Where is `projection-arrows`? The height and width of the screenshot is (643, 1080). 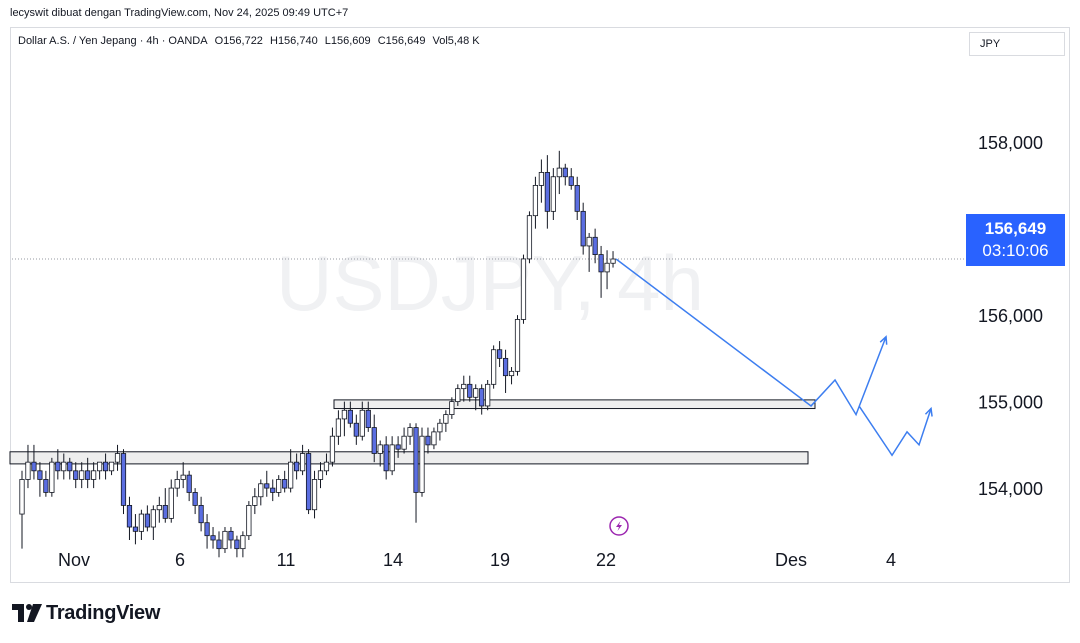 projection-arrows is located at coordinates (774, 357).